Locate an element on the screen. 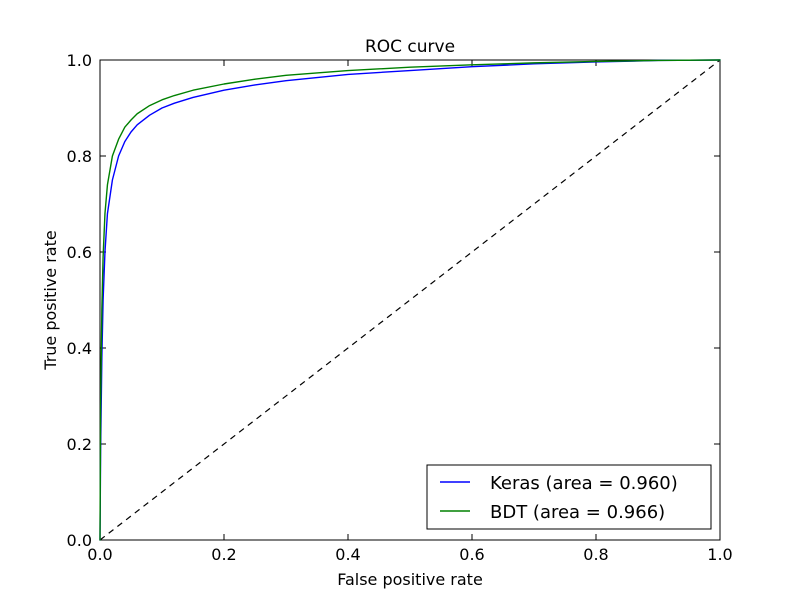 The image size is (800, 600). x-axis-label: False positive rate is located at coordinates (410, 579).